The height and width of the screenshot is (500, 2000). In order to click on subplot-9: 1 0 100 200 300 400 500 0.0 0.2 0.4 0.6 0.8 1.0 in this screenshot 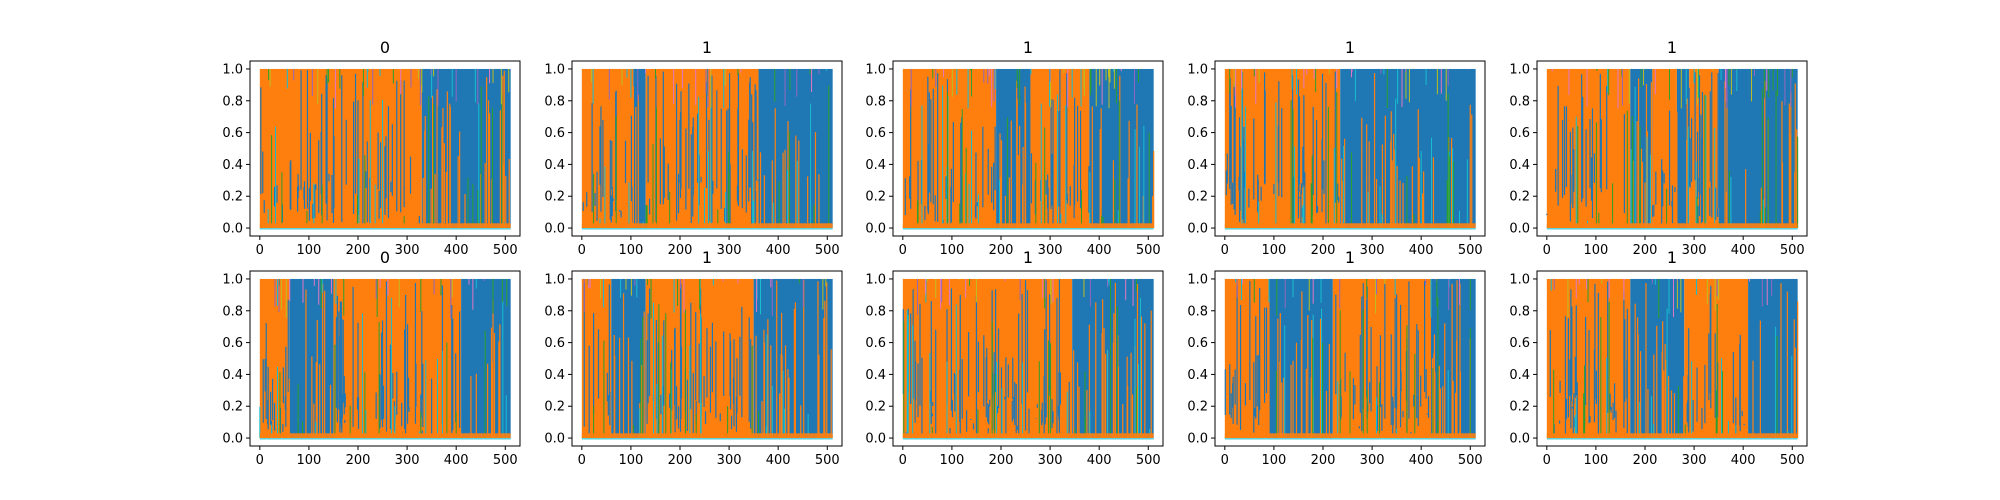, I will do `click(1658, 358)`.